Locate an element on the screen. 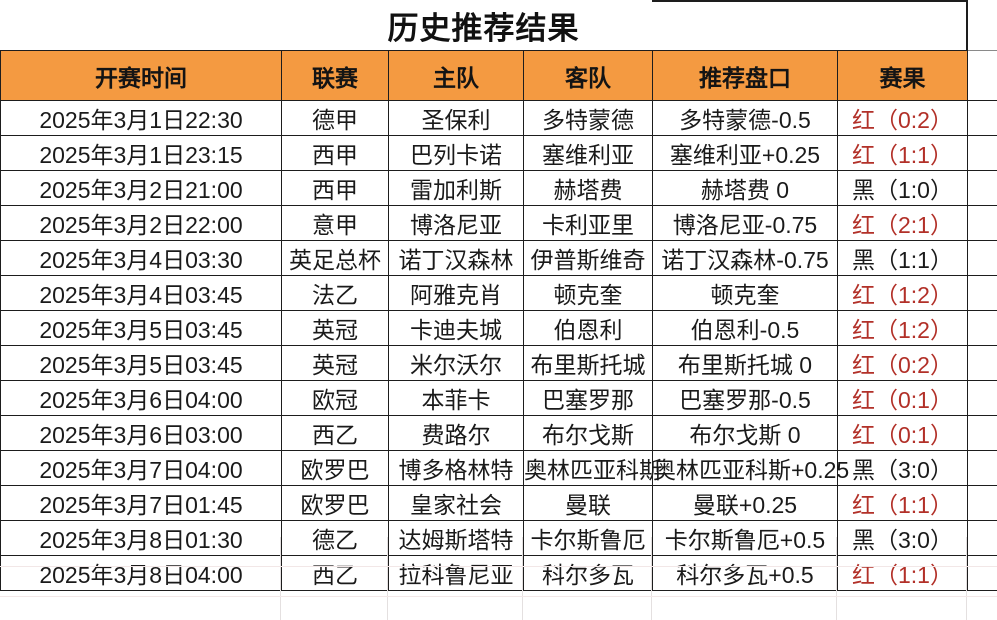 The height and width of the screenshot is (620, 997). cell-away-team: 多特蒙德 is located at coordinates (588, 118).